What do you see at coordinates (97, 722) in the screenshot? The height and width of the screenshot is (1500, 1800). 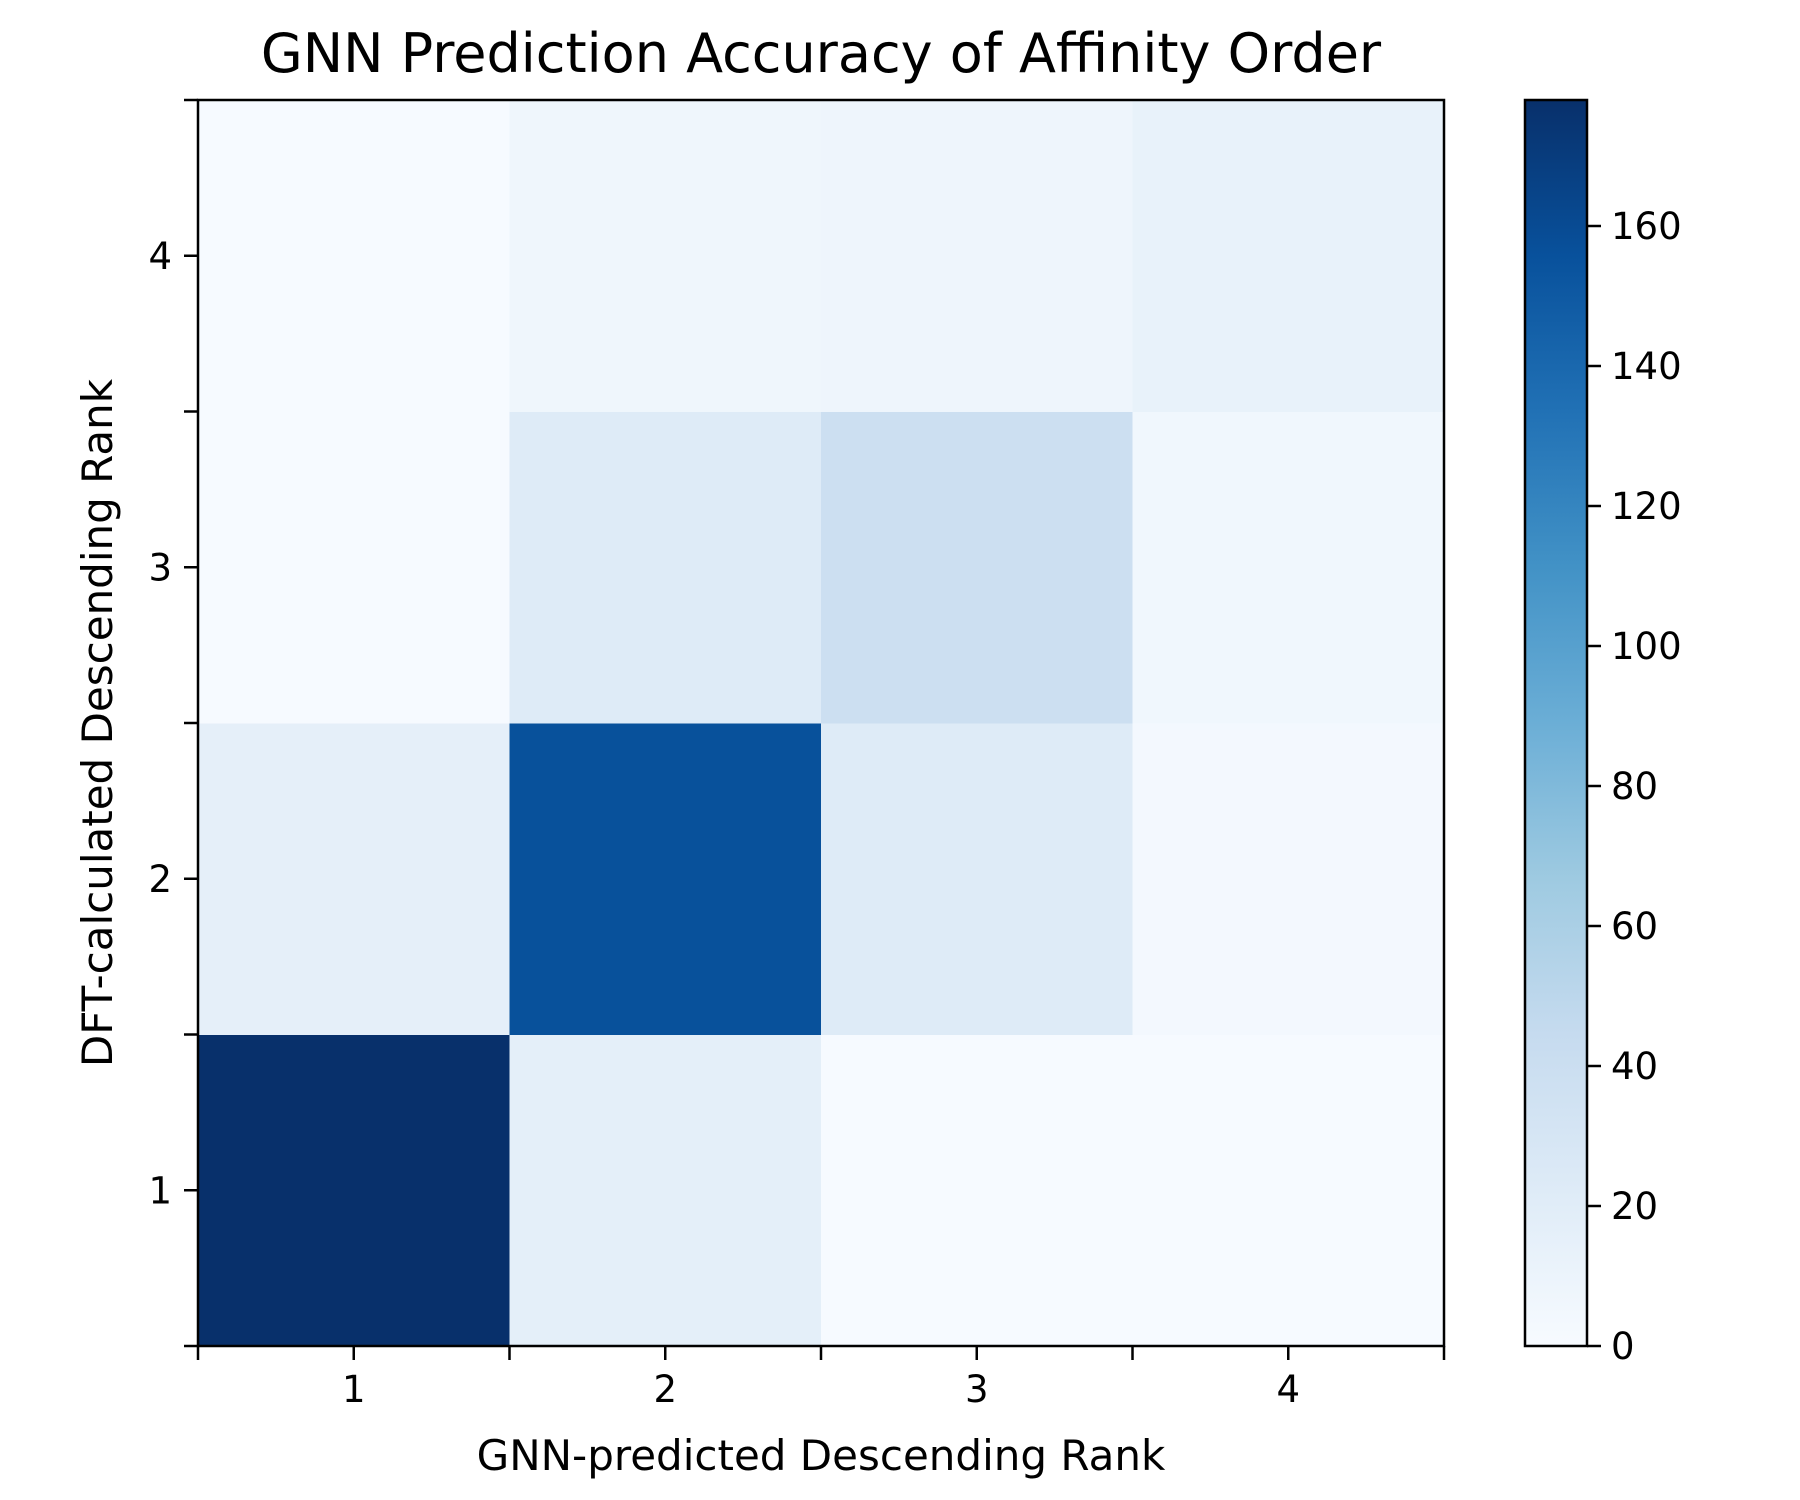 I see `y-axis-label: DFT-calculated Descending Rank` at bounding box center [97, 722].